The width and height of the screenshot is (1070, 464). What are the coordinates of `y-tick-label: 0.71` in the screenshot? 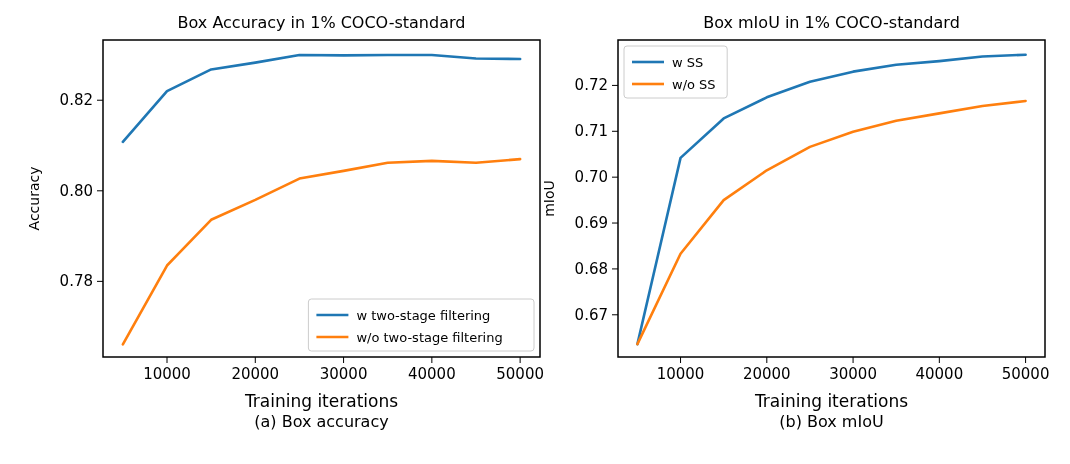 It's located at (591, 131).